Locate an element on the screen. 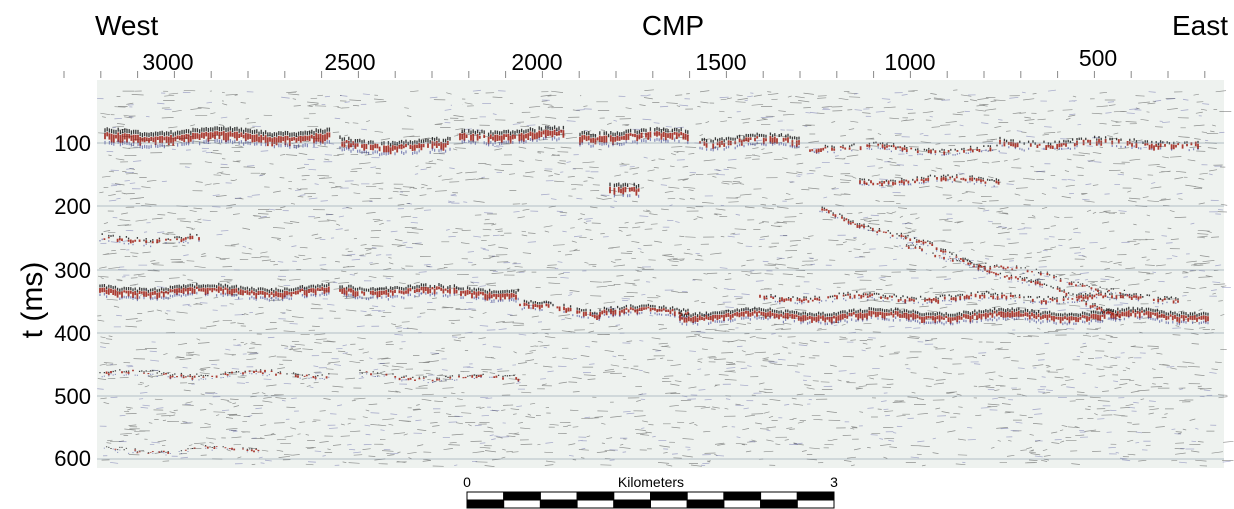  cmp-tick-2500: 2500 is located at coordinates (349, 62).